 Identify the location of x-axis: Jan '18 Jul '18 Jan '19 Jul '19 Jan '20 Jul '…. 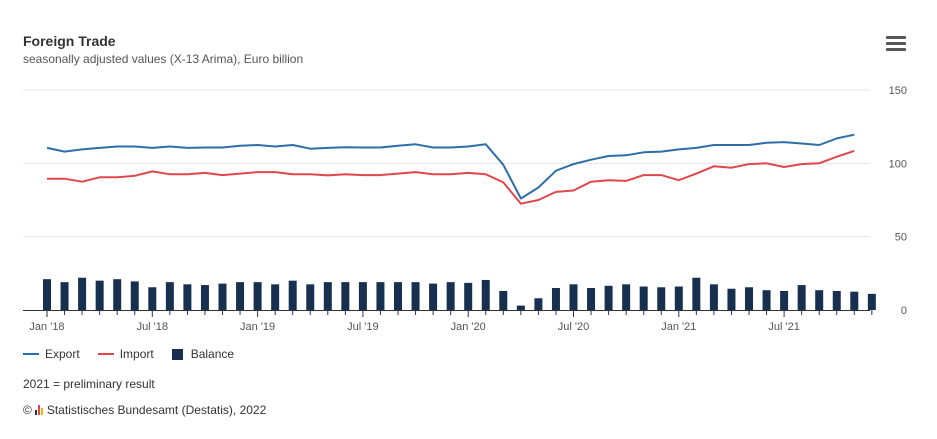
(448, 321).